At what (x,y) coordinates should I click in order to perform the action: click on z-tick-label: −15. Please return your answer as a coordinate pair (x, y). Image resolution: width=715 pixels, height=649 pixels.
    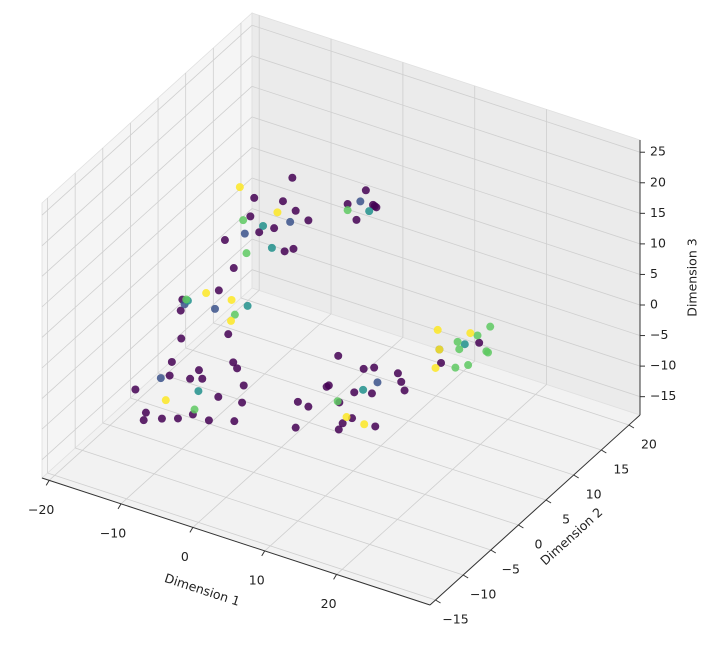
    Looking at the image, I should click on (663, 395).